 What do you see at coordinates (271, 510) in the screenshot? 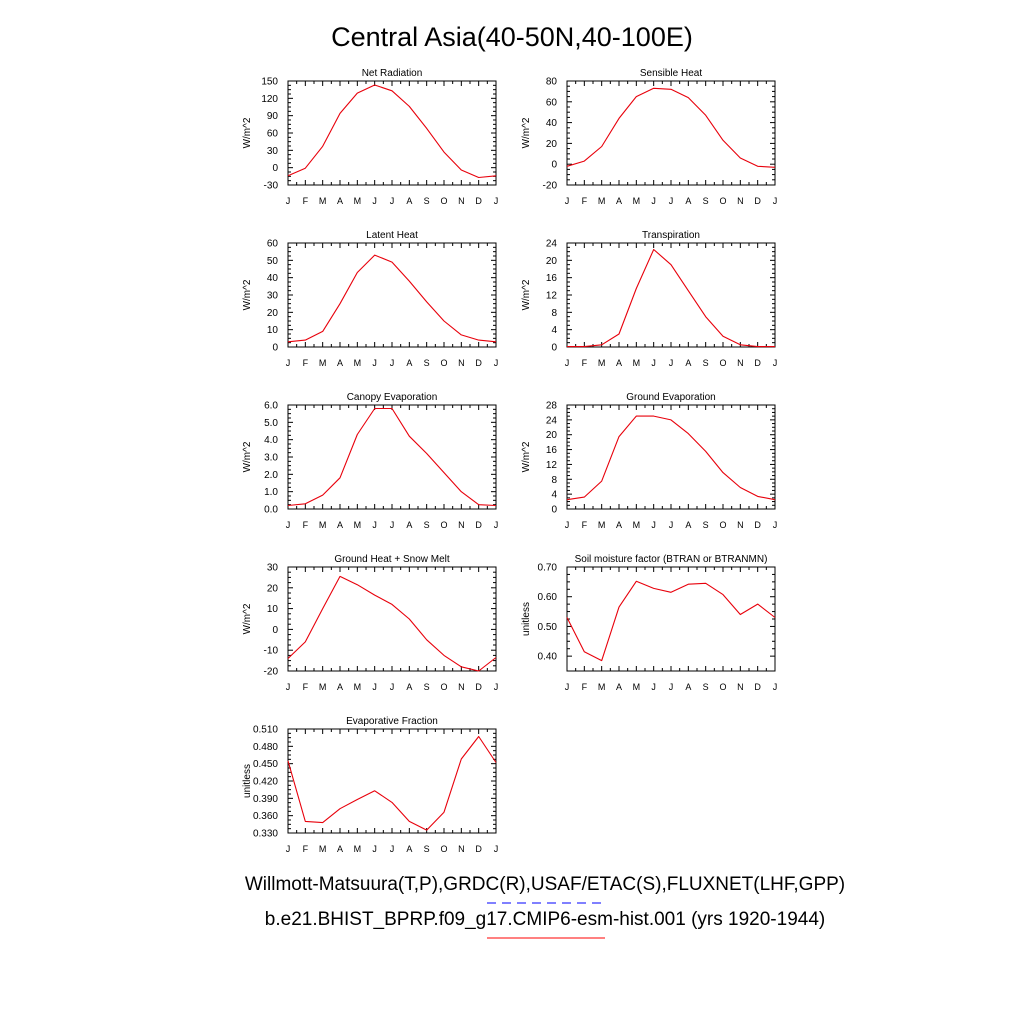
I see `y-tick-label: 0.0` at bounding box center [271, 510].